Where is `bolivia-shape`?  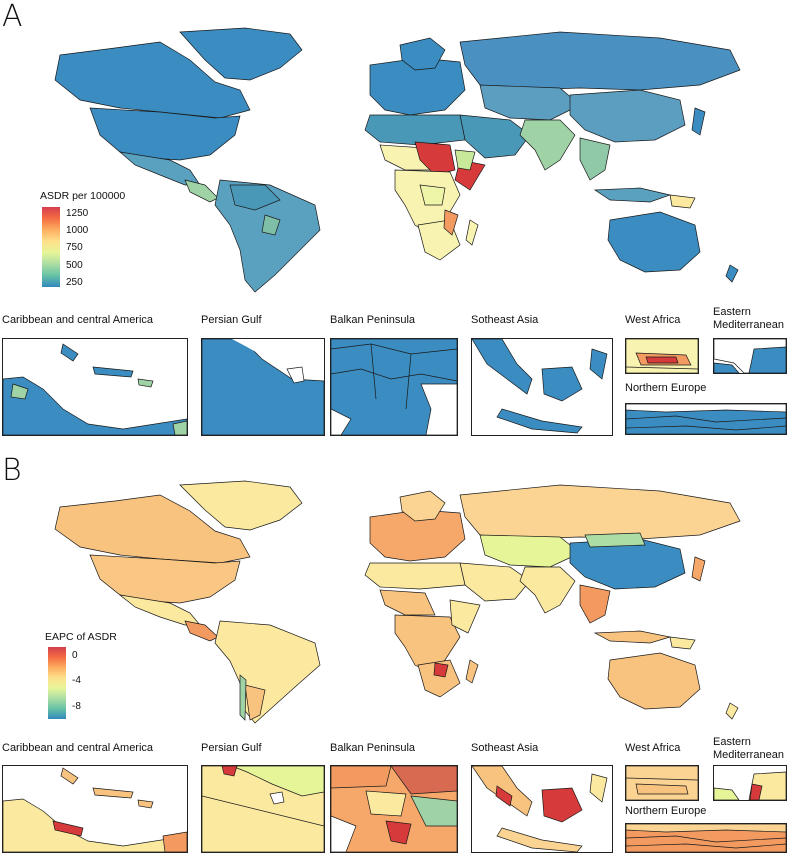
bolivia-shape is located at coordinates (271, 225).